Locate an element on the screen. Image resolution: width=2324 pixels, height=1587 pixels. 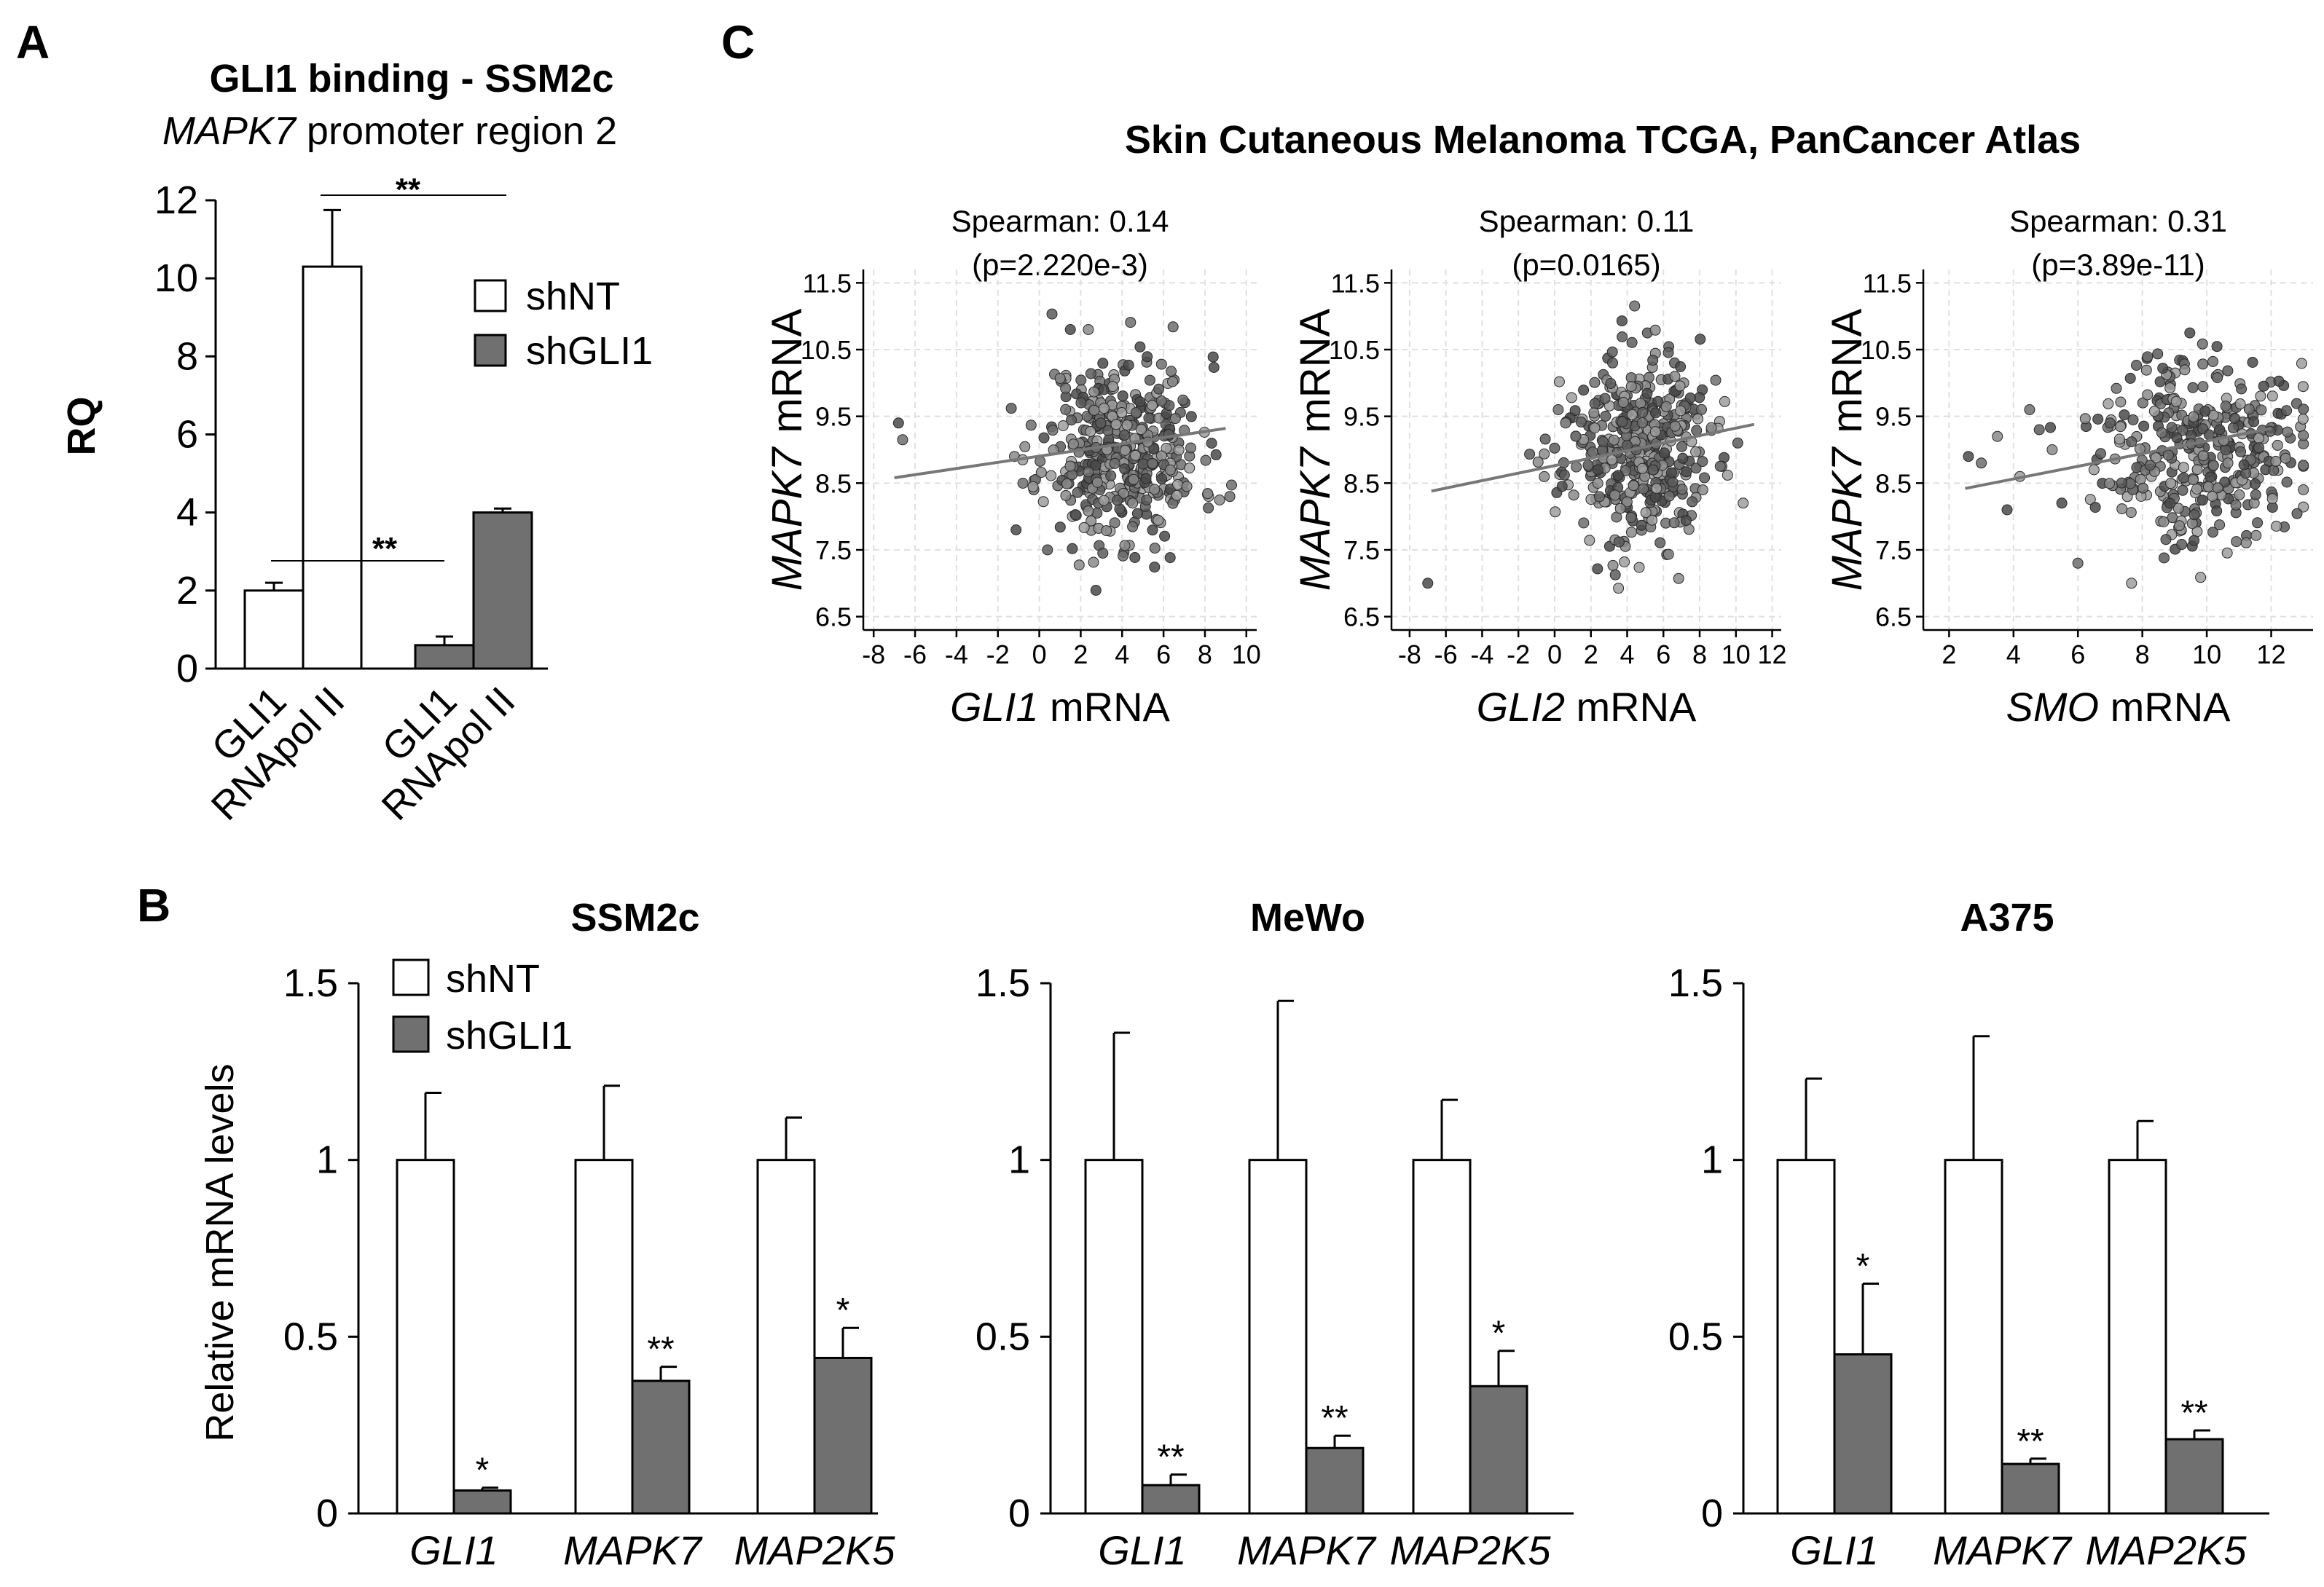
b-significance-stars: ** is located at coordinates (2193, 1413).